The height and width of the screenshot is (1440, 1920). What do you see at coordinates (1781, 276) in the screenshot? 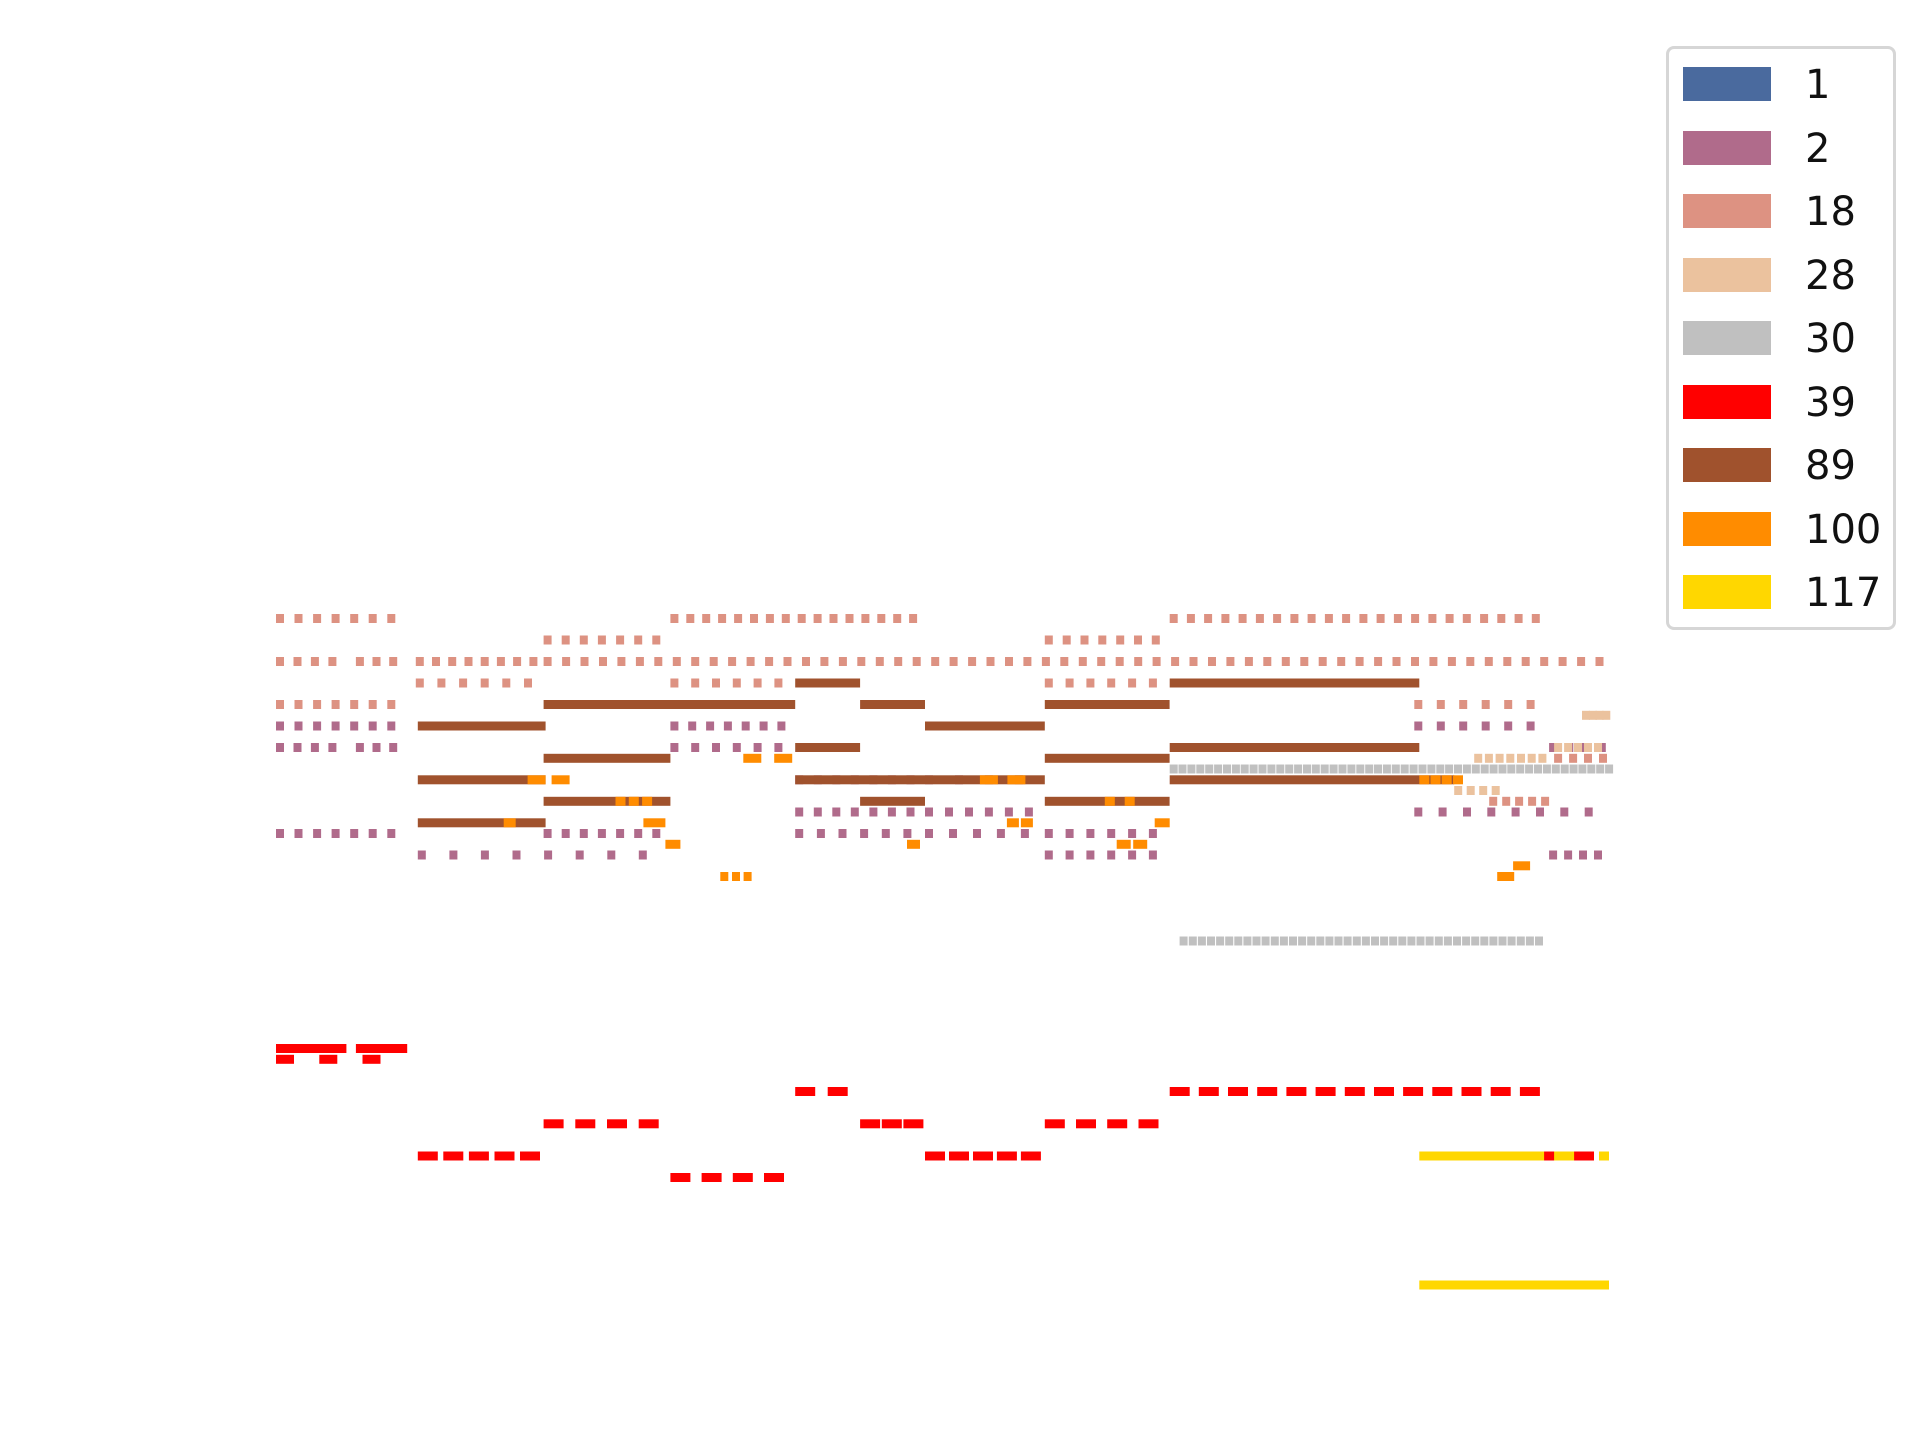
I see `legend-item-28: 28` at bounding box center [1781, 276].